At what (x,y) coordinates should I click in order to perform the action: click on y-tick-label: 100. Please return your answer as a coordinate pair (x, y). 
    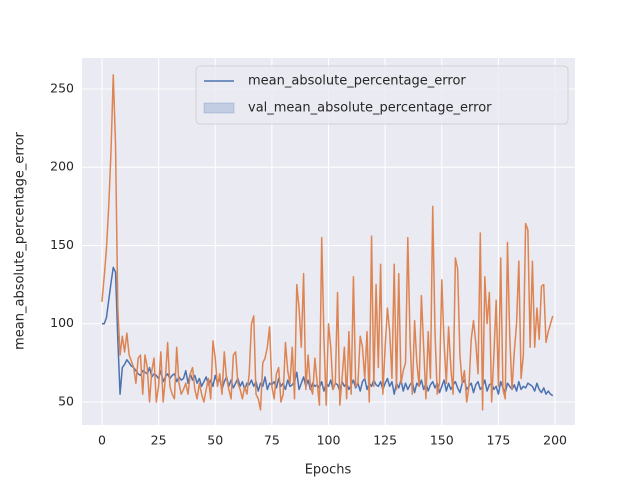
    Looking at the image, I should click on (62, 322).